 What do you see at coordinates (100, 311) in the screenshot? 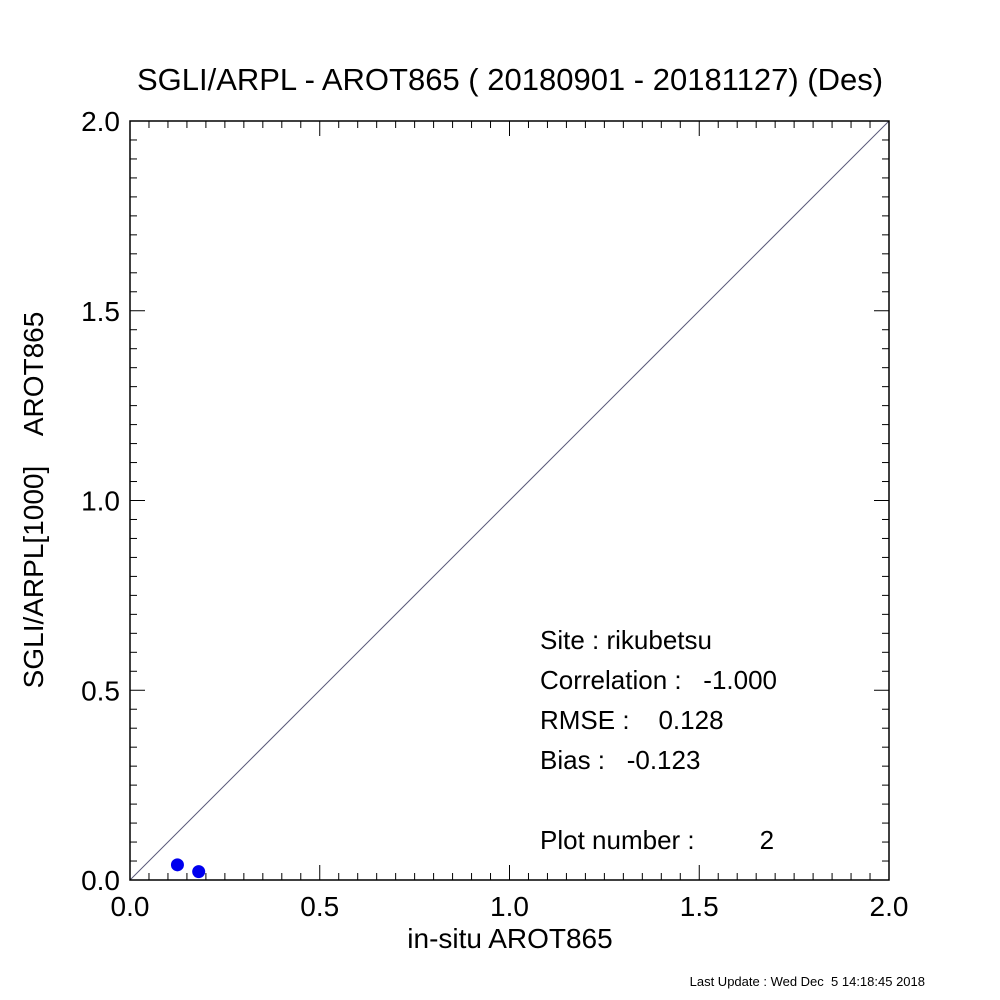
I see `y-tick-label: 1.5` at bounding box center [100, 311].